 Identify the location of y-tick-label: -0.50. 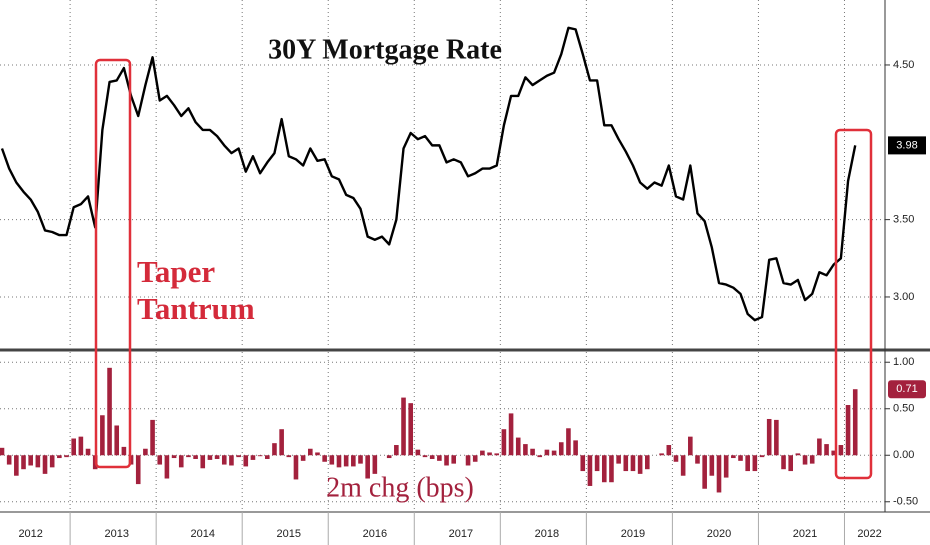
(905, 502).